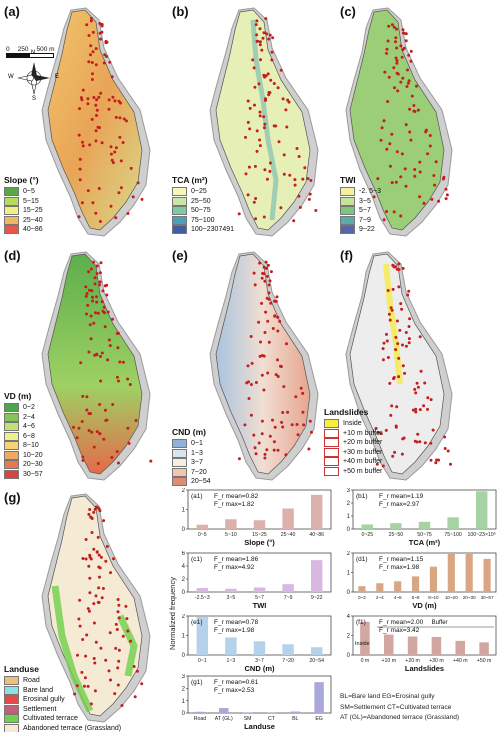 The height and width of the screenshot is (732, 500). I want to click on legend-twi: TWI -2. 5~3 3~5 5~7 7~9 9~22, so click(360, 205).